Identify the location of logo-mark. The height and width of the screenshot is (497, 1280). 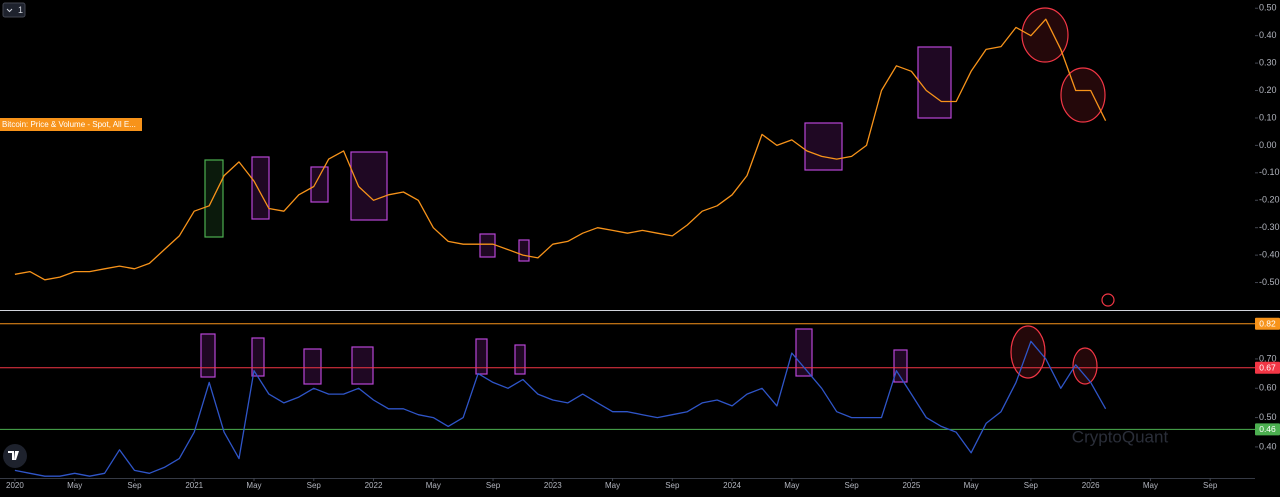
(13, 455).